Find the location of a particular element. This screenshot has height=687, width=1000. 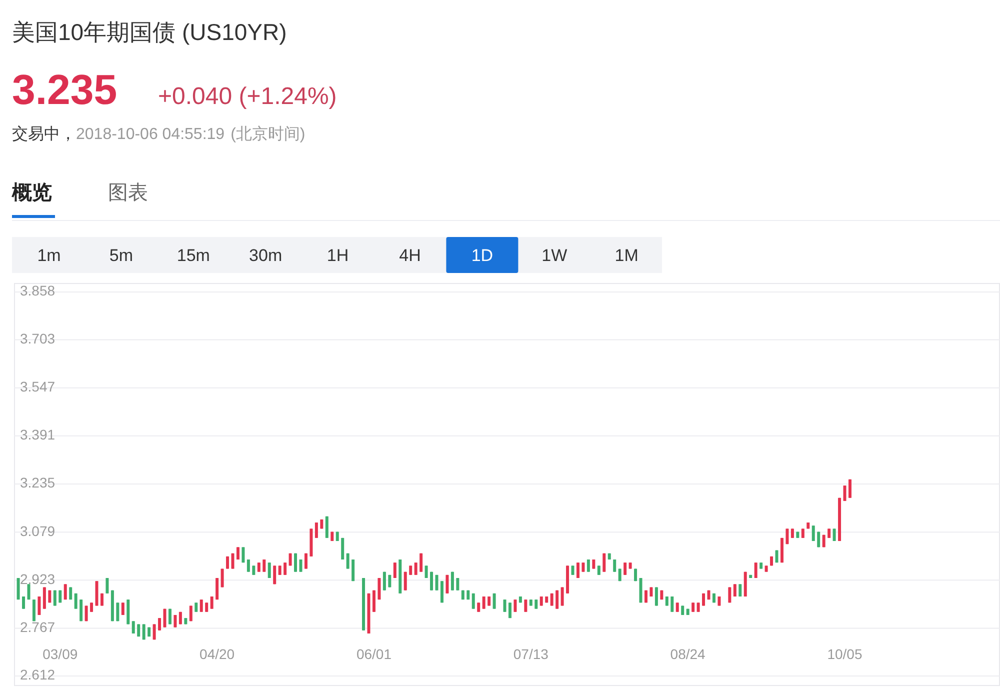

y-tick-label: 3.858 is located at coordinates (38, 290).